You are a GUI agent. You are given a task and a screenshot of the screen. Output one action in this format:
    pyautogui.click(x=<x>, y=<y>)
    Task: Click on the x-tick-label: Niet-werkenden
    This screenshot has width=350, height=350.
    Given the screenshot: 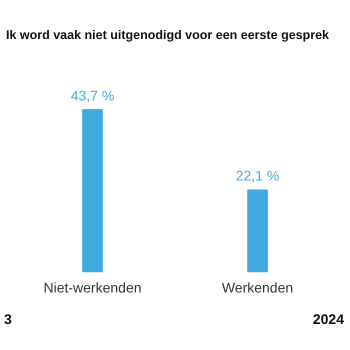 What is the action you would take?
    pyautogui.click(x=92, y=287)
    